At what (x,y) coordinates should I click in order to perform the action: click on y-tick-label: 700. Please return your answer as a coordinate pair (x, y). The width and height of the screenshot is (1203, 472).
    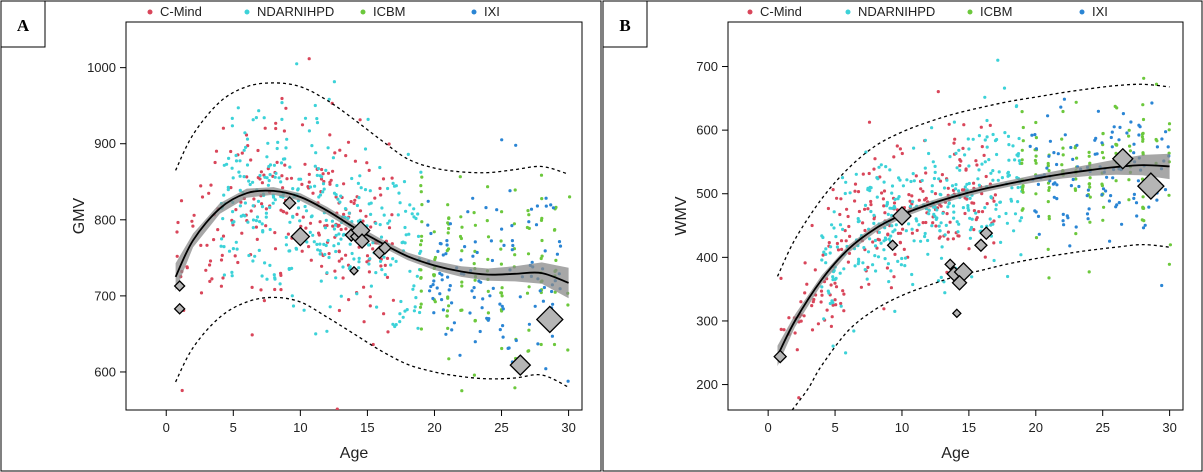
    Looking at the image, I should click on (707, 66).